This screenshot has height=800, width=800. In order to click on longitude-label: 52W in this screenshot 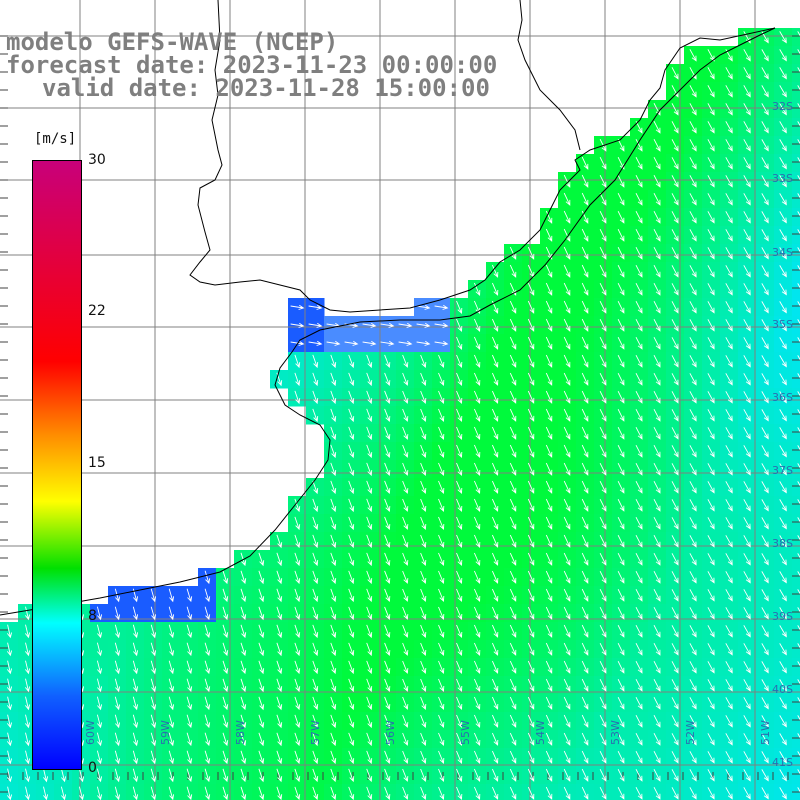, I will do `click(690, 732)`.